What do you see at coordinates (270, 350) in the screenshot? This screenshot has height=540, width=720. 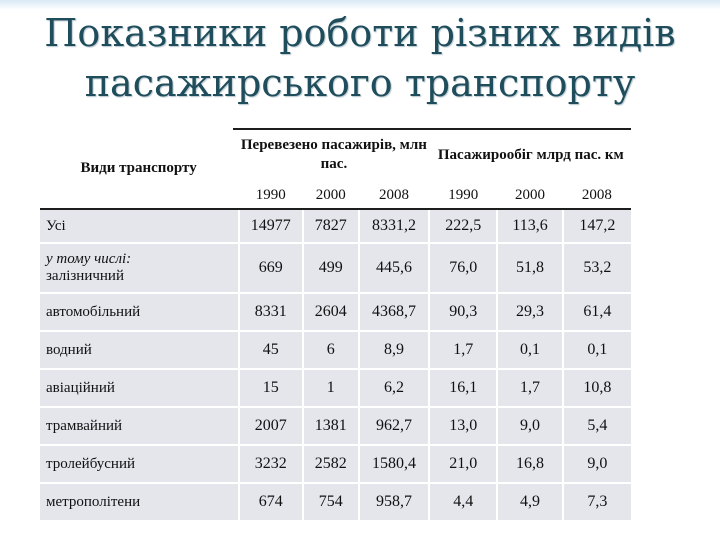 I see `table-cell: 45` at bounding box center [270, 350].